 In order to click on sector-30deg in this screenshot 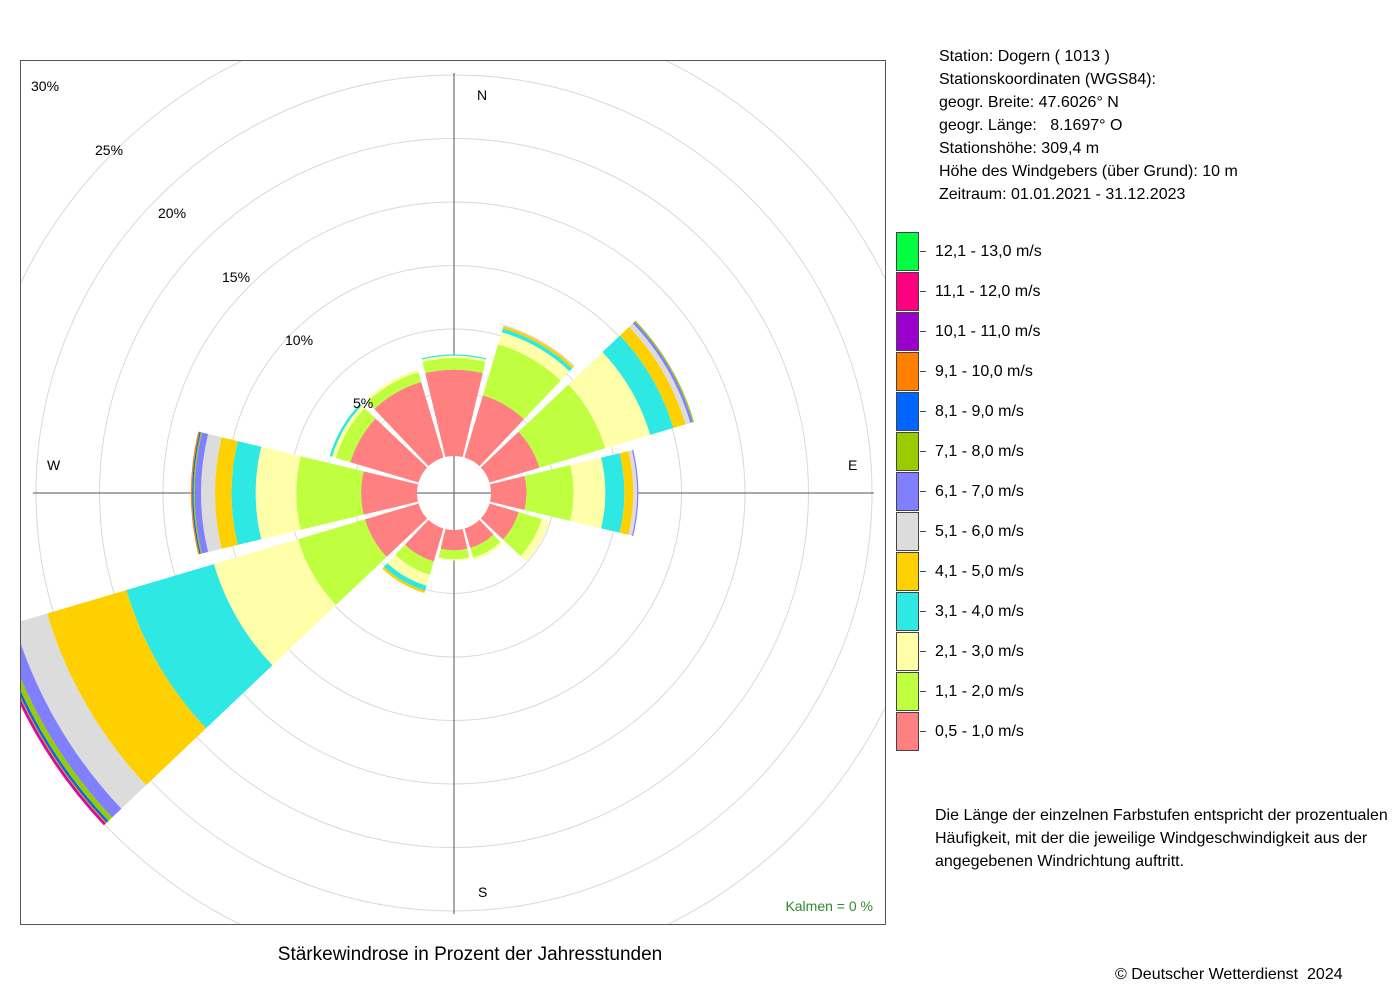, I will do `click(519, 395)`.